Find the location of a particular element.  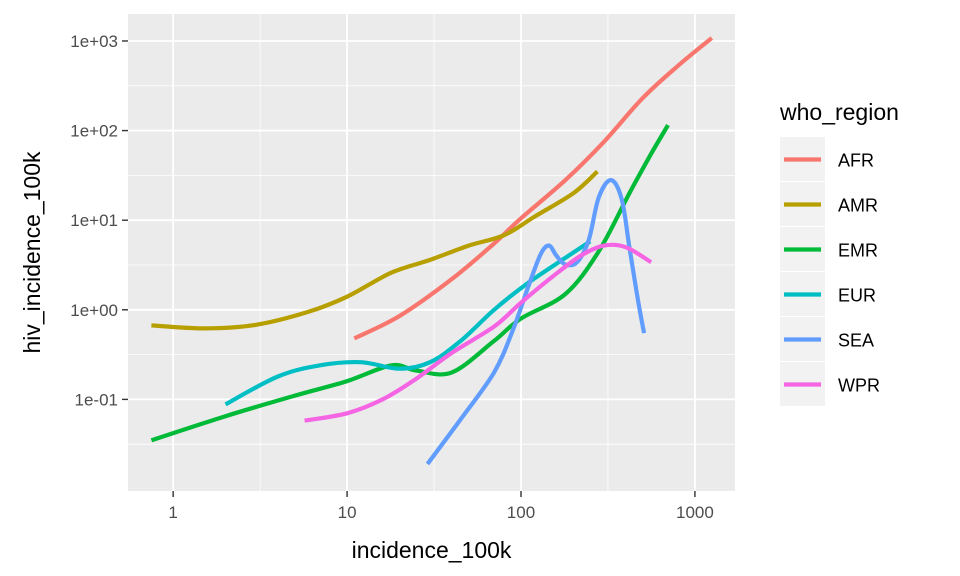

series-line-wpr is located at coordinates (478, 332).